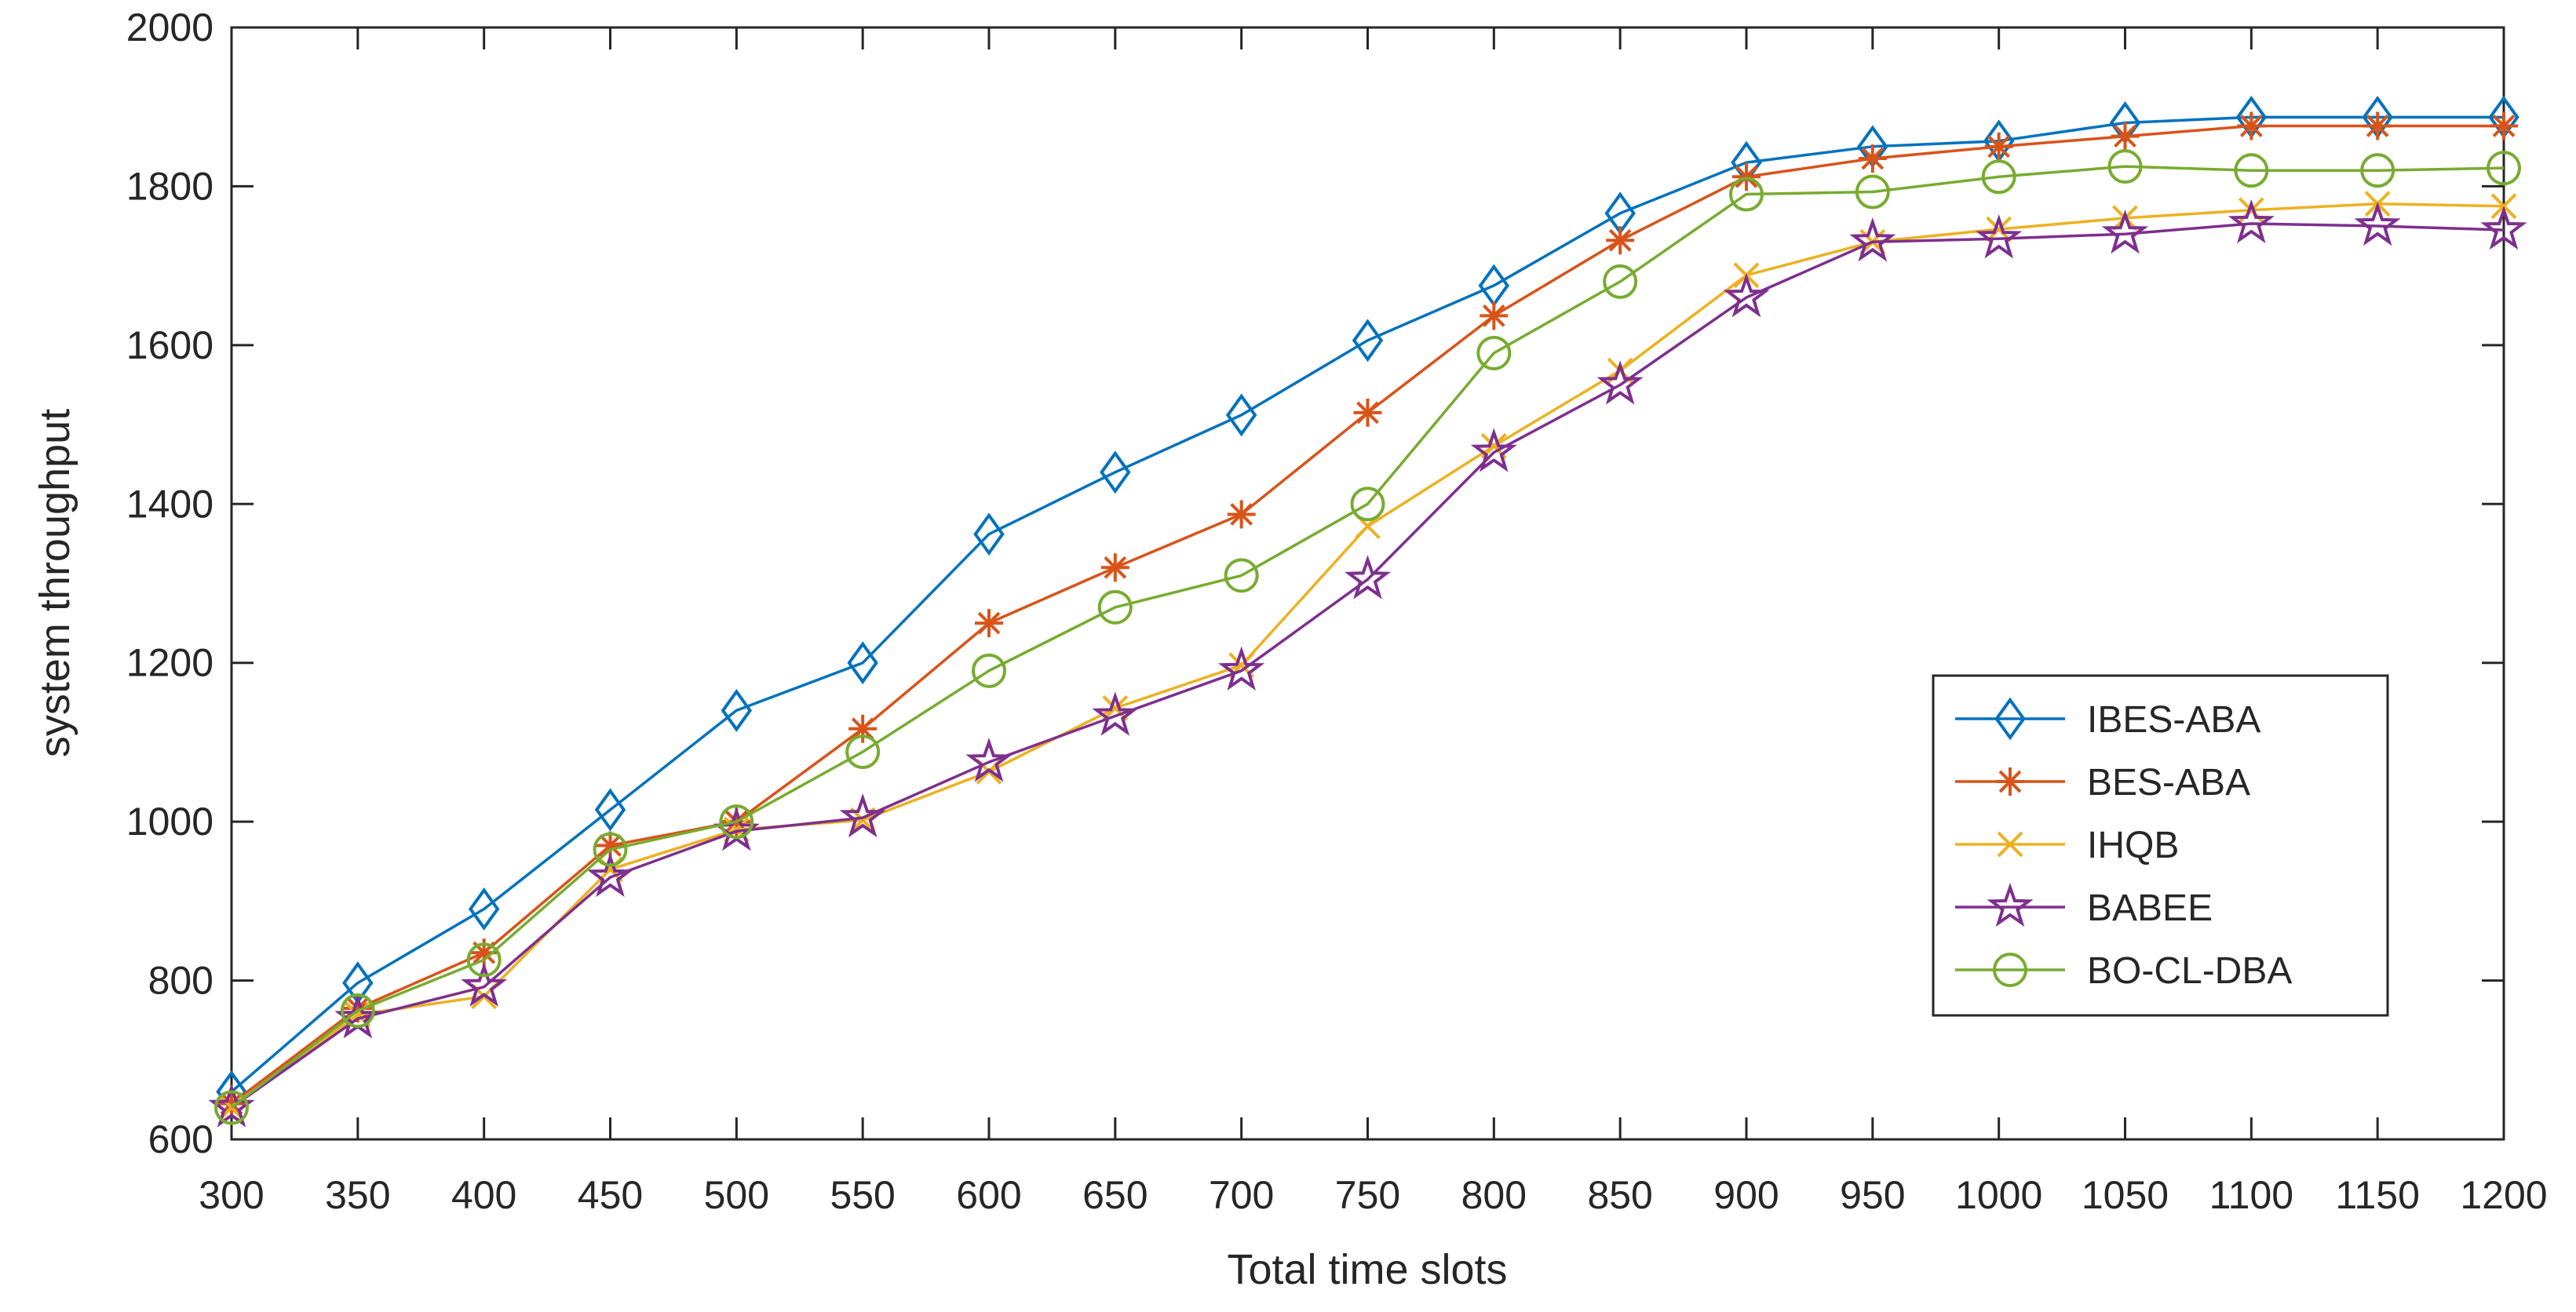 This screenshot has height=1312, width=2576. Describe the element at coordinates (169, 663) in the screenshot. I see `y-tick-label: 1200` at that location.